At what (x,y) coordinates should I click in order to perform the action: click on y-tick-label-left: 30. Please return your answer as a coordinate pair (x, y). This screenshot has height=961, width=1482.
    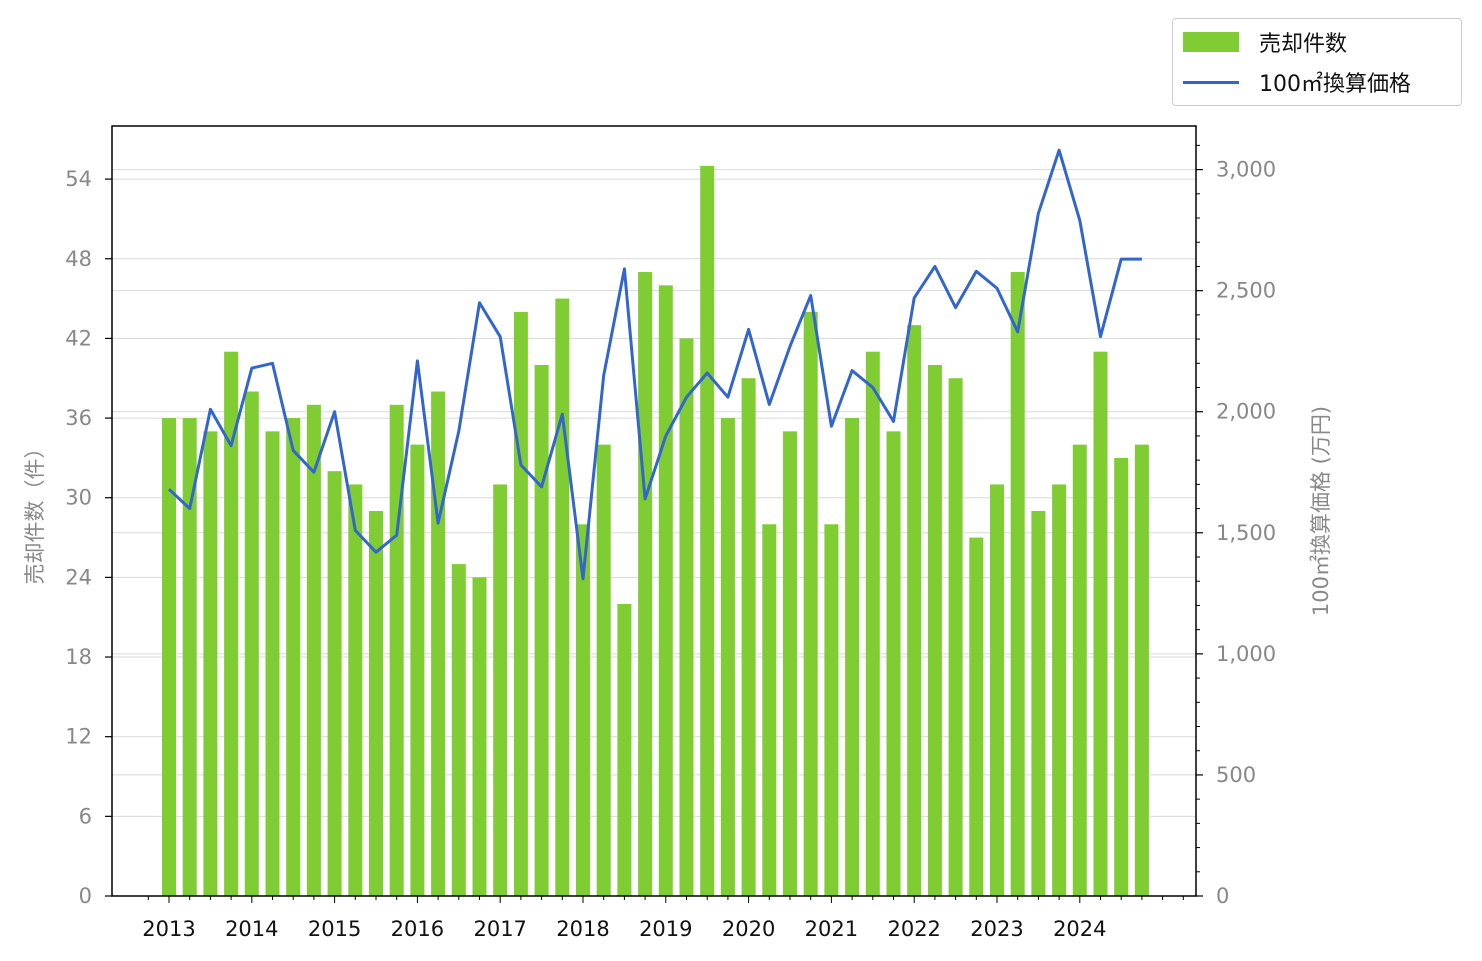
    Looking at the image, I should click on (78, 498).